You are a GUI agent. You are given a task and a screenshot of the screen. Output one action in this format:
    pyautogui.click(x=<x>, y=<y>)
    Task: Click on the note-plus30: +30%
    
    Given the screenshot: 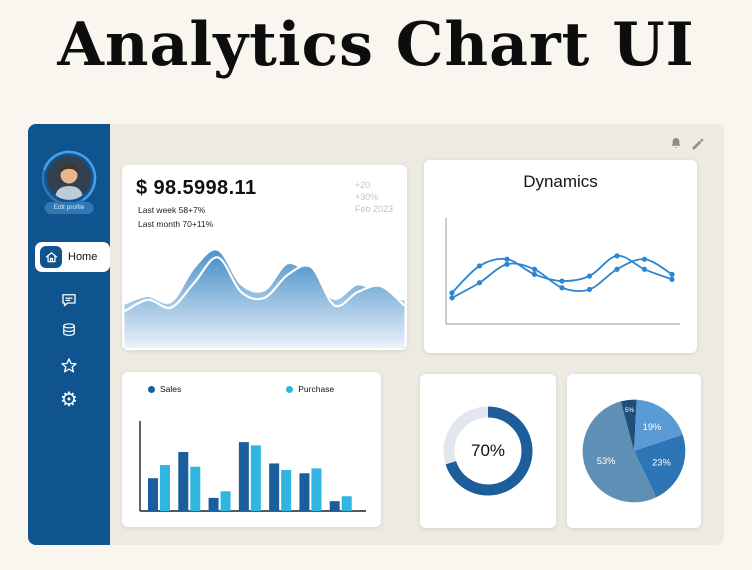 What is the action you would take?
    pyautogui.click(x=366, y=197)
    